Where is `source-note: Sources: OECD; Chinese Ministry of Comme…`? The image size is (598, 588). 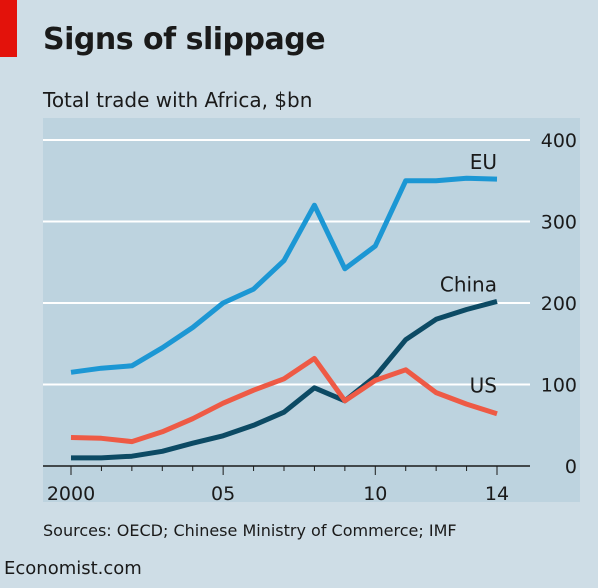
source-note: Sources: OECD; Chinese Ministry of Comme… is located at coordinates (250, 530).